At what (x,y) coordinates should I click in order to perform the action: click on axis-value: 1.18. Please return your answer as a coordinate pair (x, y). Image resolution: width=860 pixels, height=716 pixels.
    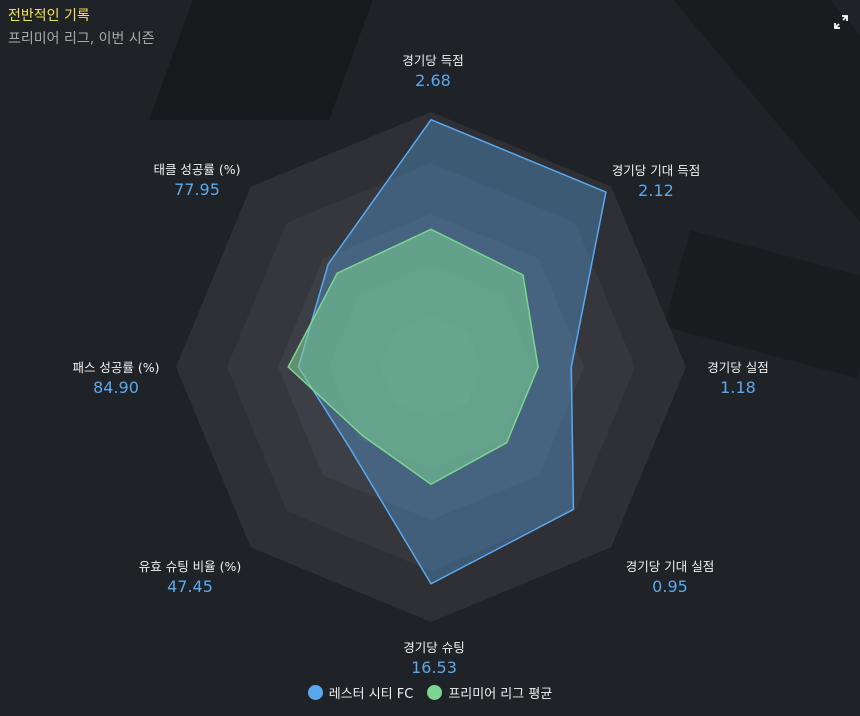
    Looking at the image, I should click on (738, 387).